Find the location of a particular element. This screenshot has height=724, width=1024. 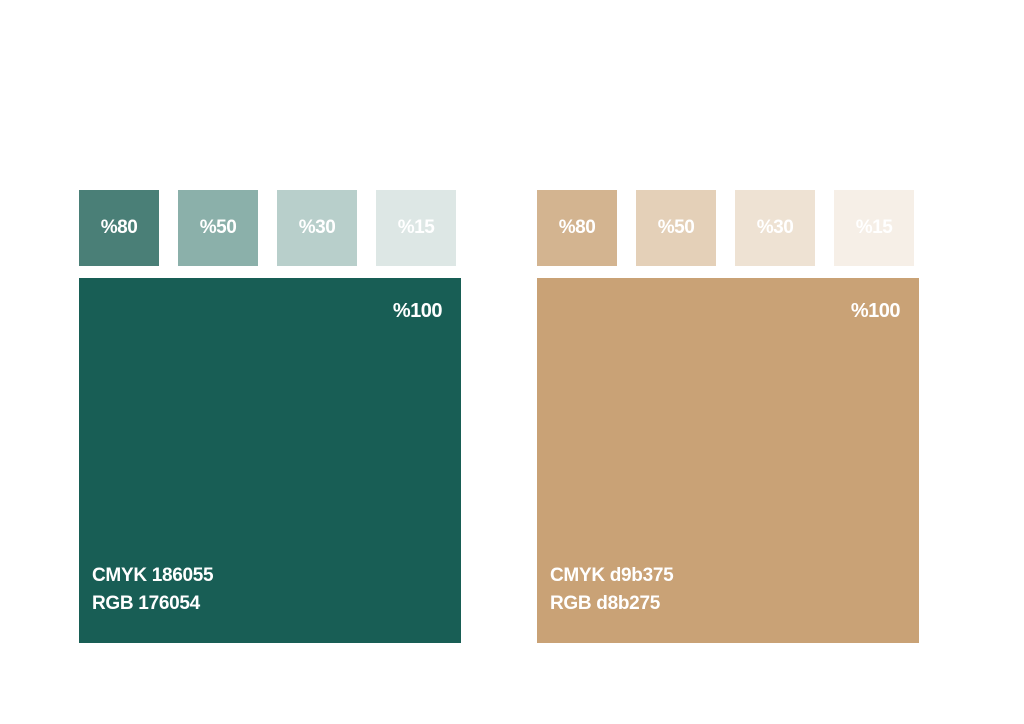

gold-tint-15-swatch: %15 is located at coordinates (874, 228).